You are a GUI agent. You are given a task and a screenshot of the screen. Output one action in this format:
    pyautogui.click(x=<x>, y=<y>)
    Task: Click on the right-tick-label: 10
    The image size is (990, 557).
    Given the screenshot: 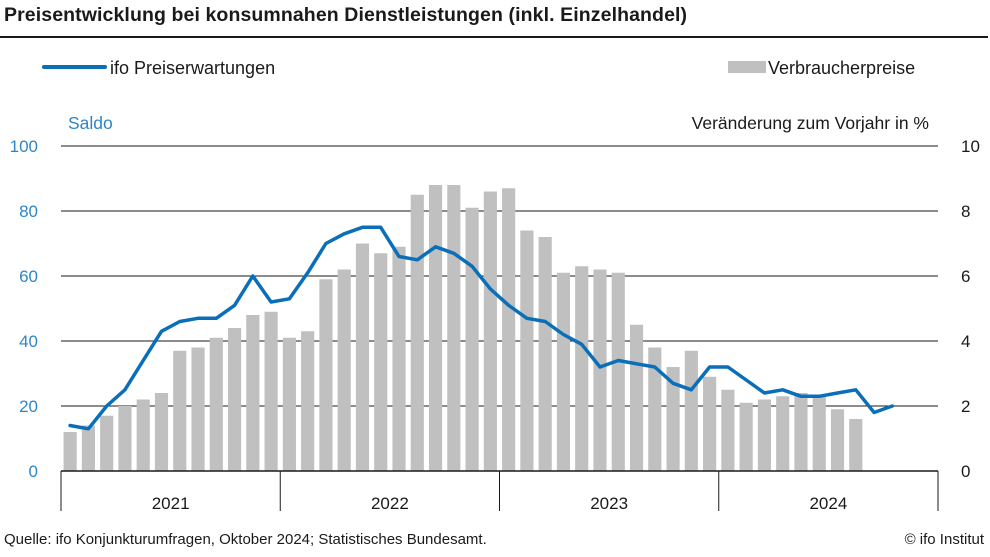 What is the action you would take?
    pyautogui.click(x=970, y=146)
    